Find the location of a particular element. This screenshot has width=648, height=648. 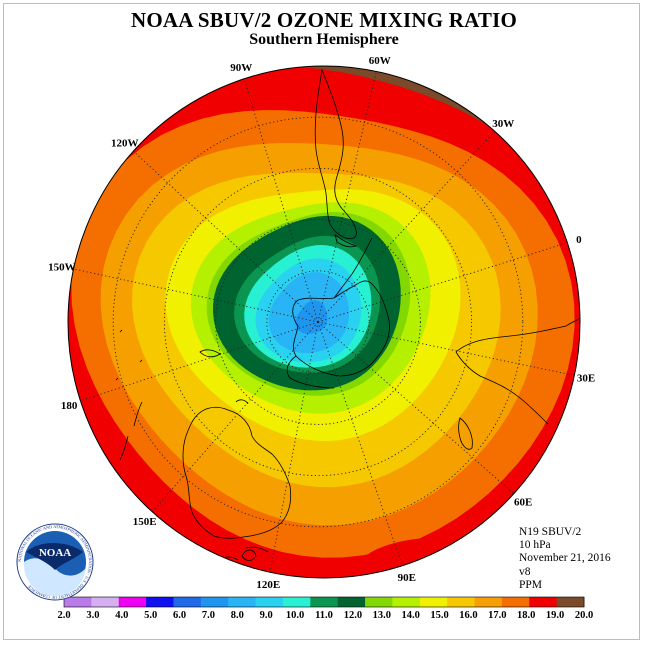

date-label: November 21, 2016 is located at coordinates (565, 558).